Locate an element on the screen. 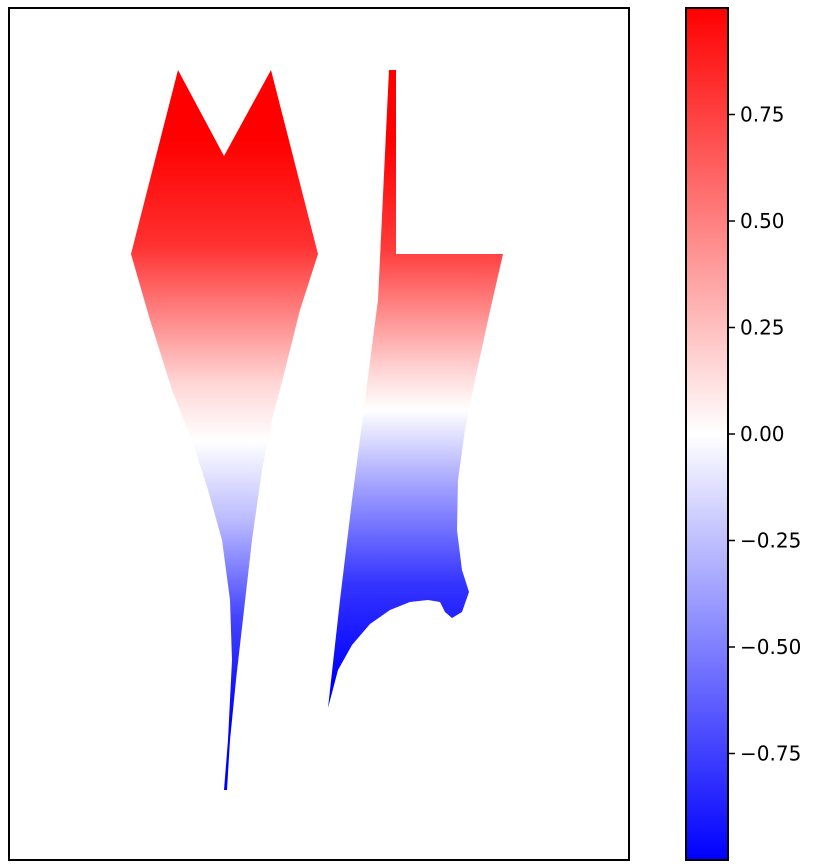  colorbar-tick-label: 0.50 is located at coordinates (762, 221).